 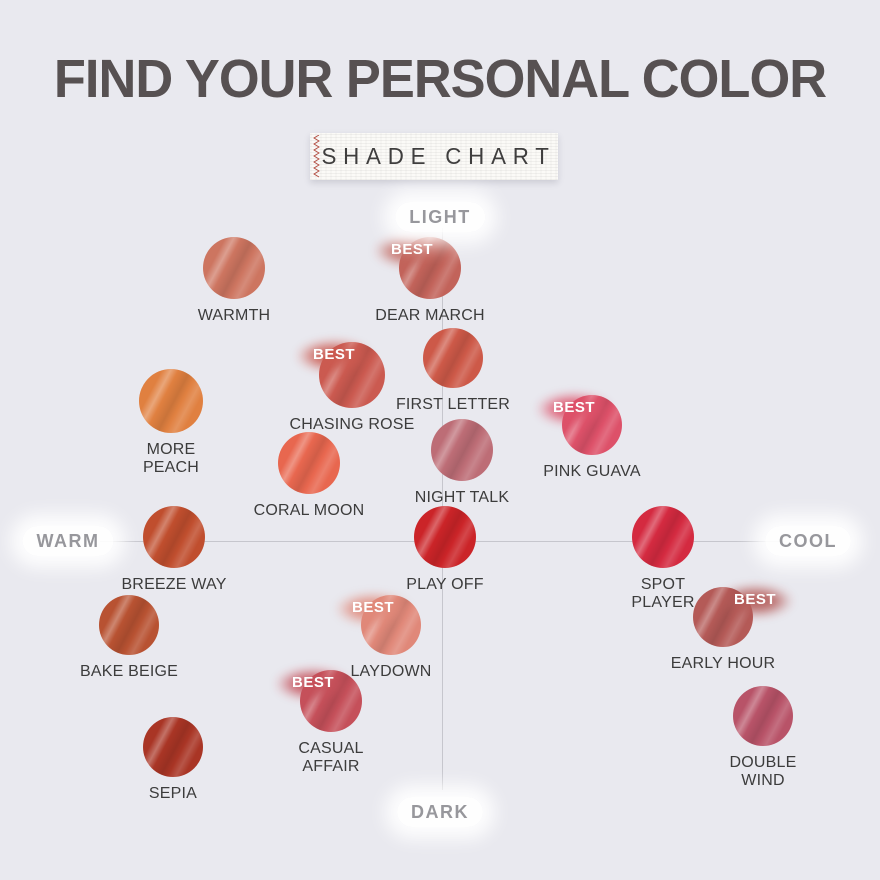 I want to click on shade-swatch-early-hour: BEST EARLY HOUR, so click(x=723, y=629).